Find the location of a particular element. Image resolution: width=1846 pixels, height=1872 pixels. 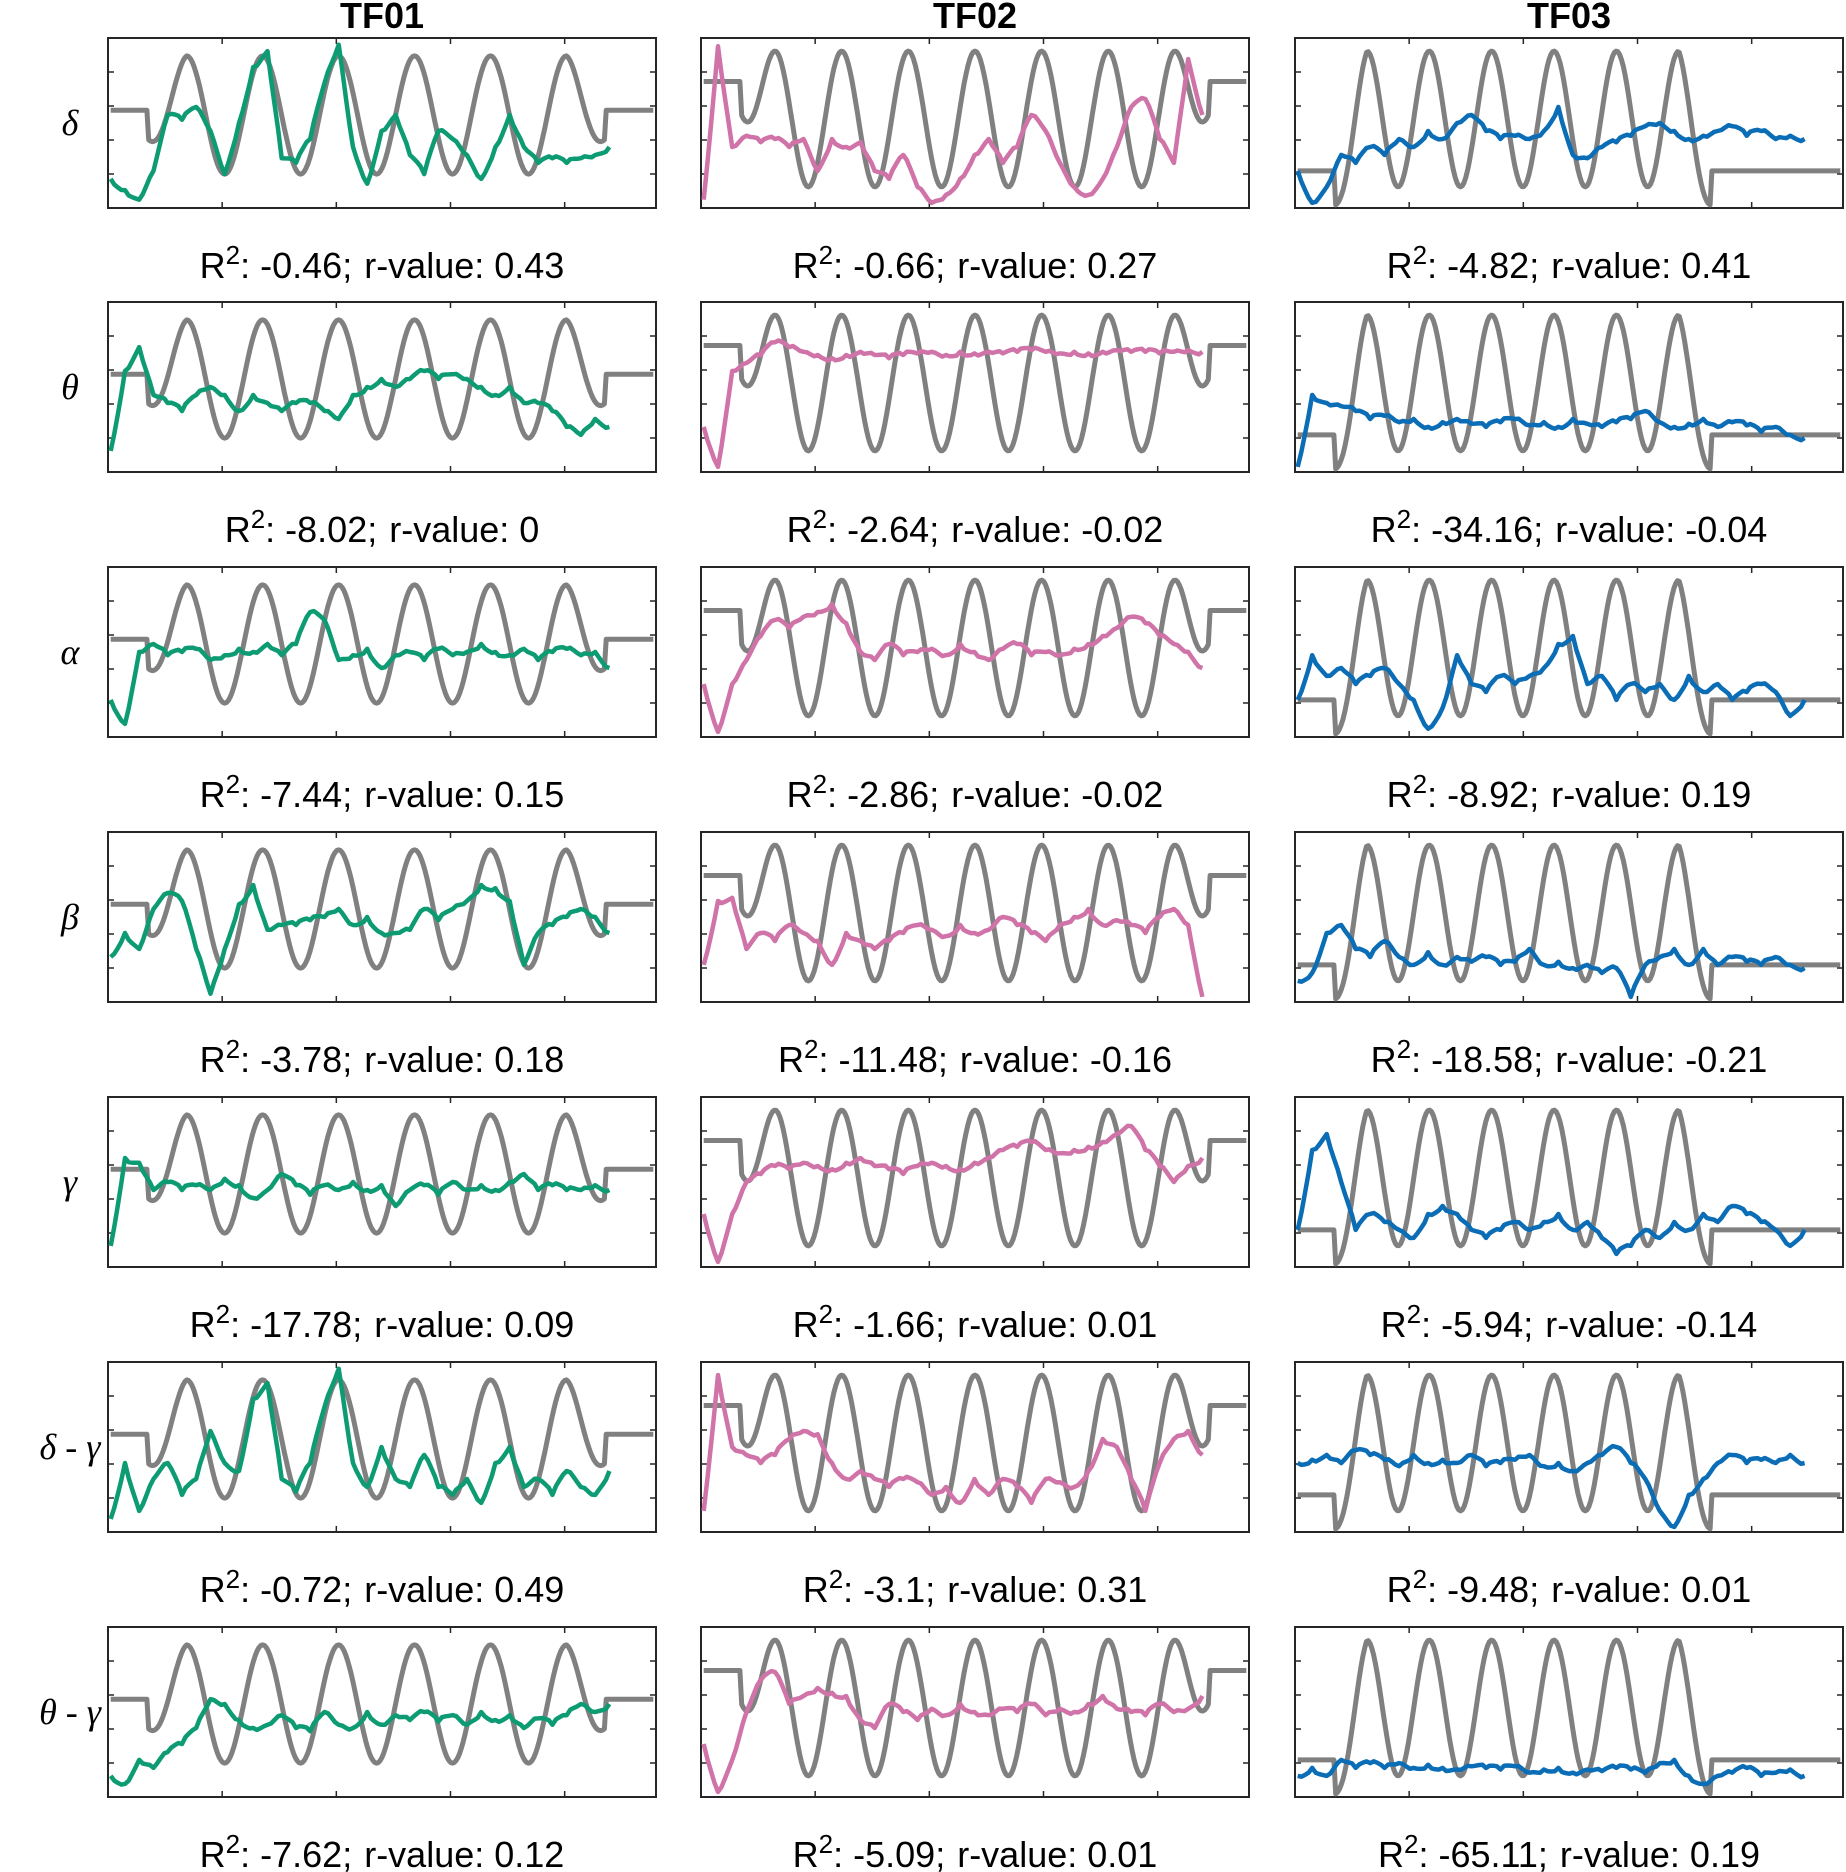

panel-r2-c0 is located at coordinates (382, 652).